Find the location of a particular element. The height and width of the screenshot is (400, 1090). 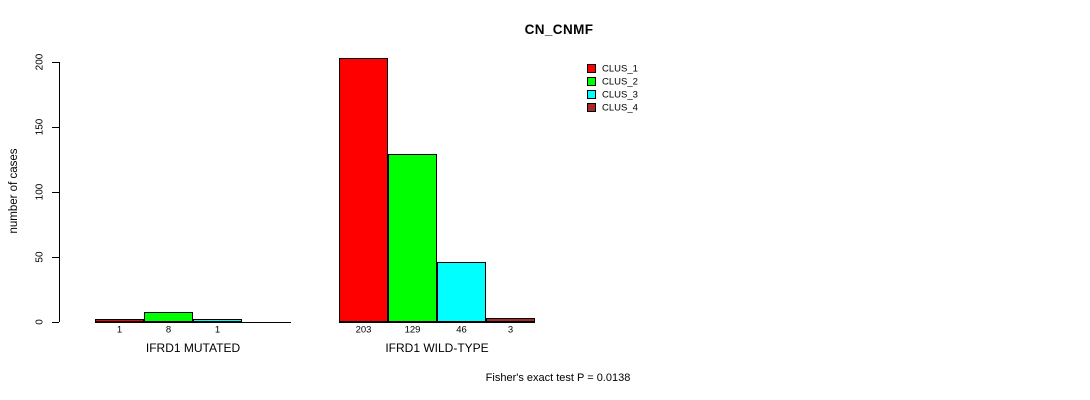

legend-label-clus_2: CLUS_2 is located at coordinates (620, 82).